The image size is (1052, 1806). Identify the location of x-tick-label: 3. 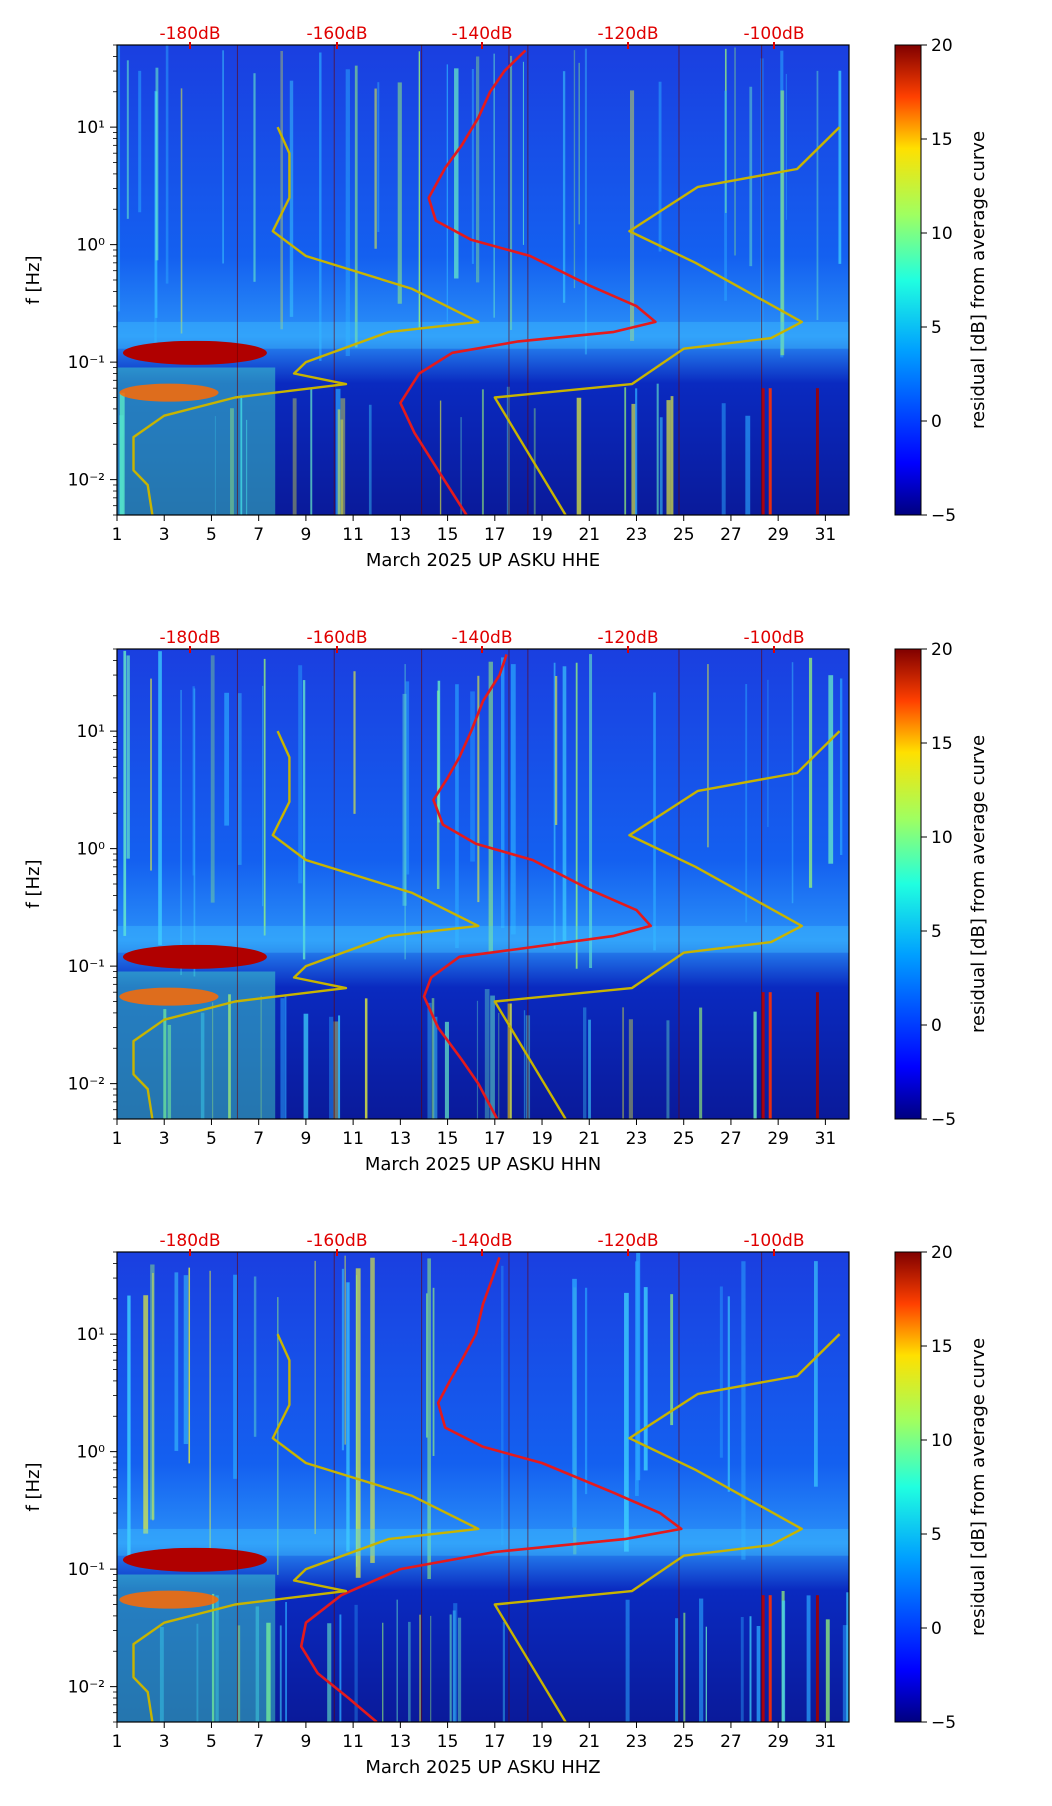
(164, 1139).